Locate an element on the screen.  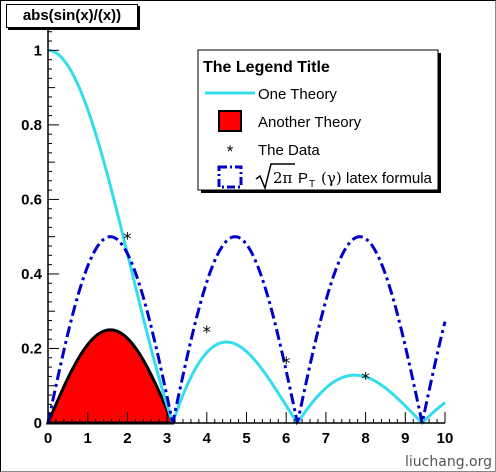
y-tick-label: 0.2 is located at coordinates (31, 348).